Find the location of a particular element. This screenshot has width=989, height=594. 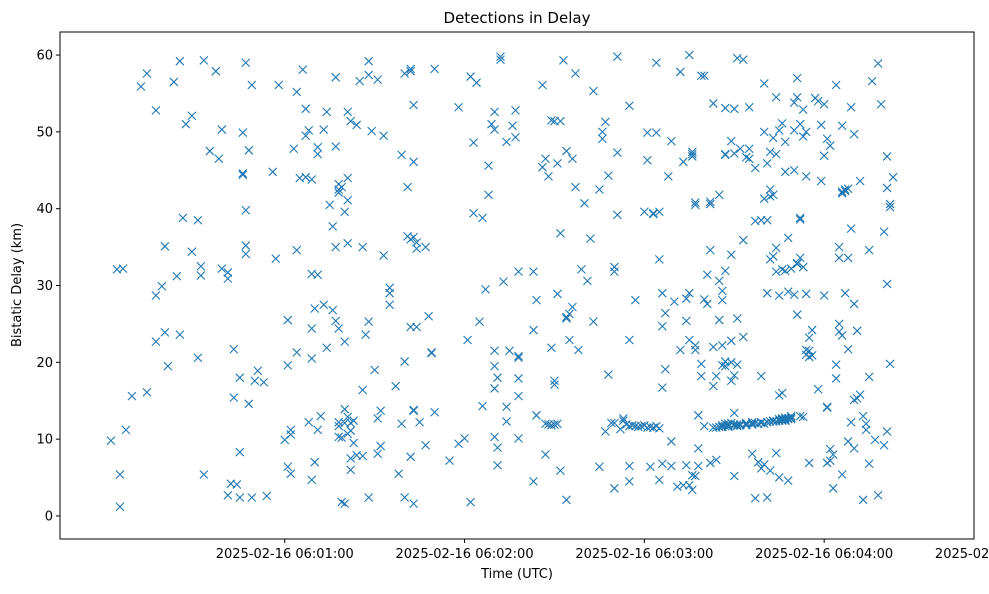

x-tick-label: 2025-02-16 06:01:00 is located at coordinates (285, 554).